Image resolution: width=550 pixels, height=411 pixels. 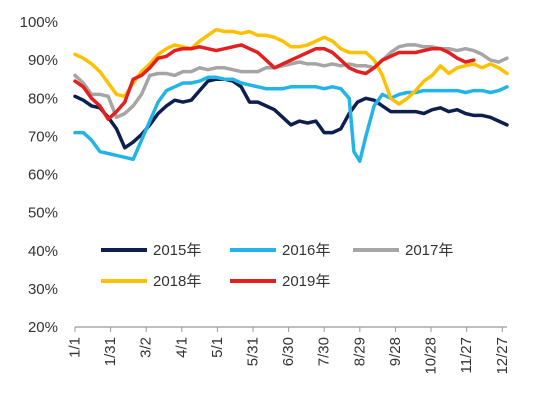 I want to click on x-tick-label: 5/1, so click(x=217, y=347).